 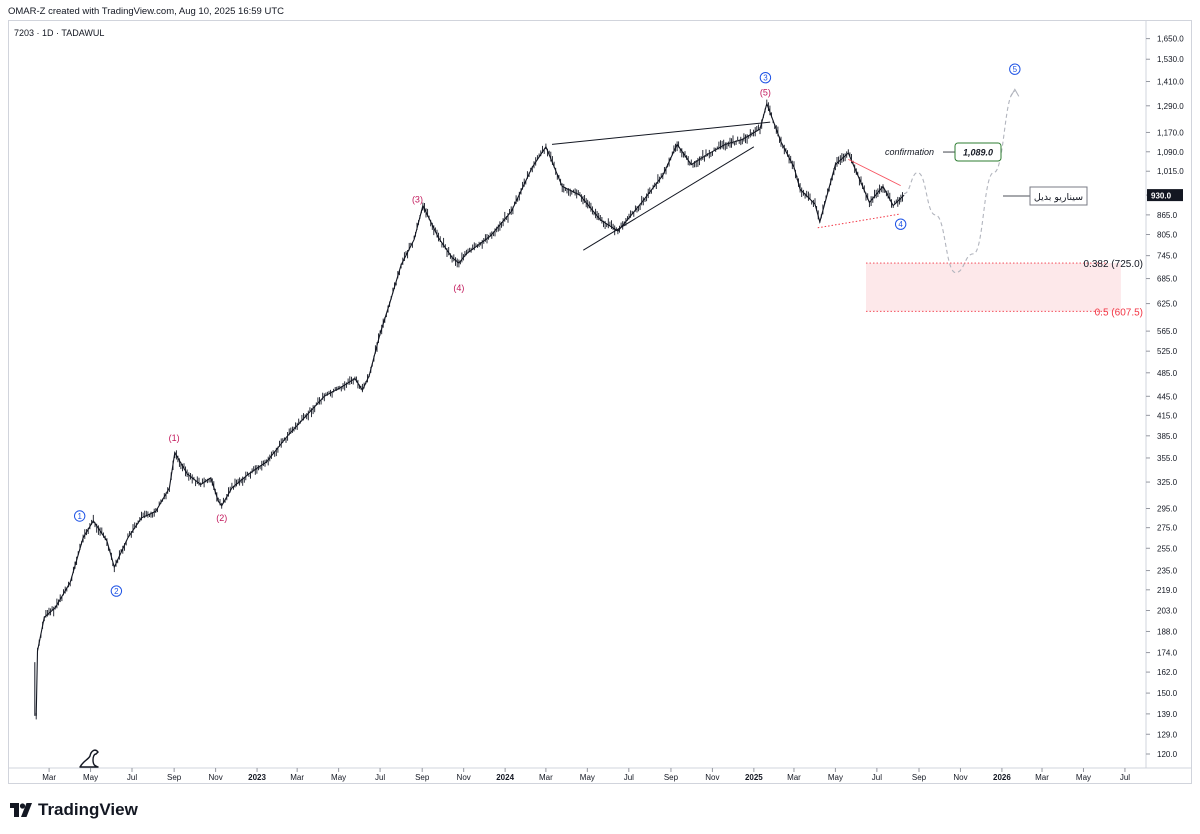 What do you see at coordinates (1167, 482) in the screenshot?
I see `price-tick-label: 325.0` at bounding box center [1167, 482].